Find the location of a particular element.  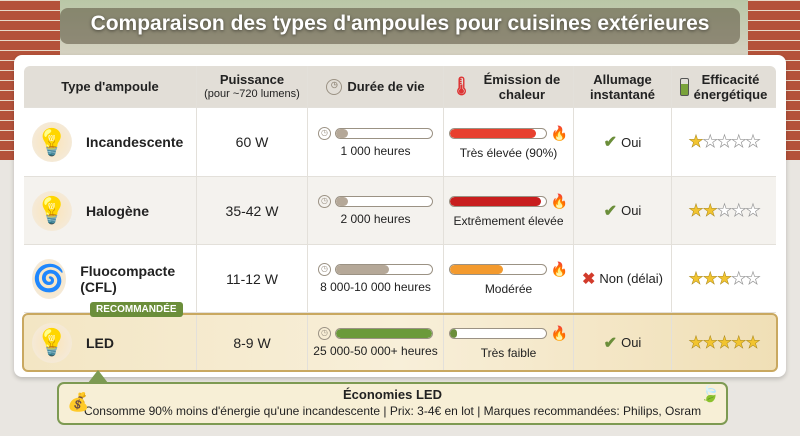

life-value: 25 000-50 000+ heures is located at coordinates (375, 351).